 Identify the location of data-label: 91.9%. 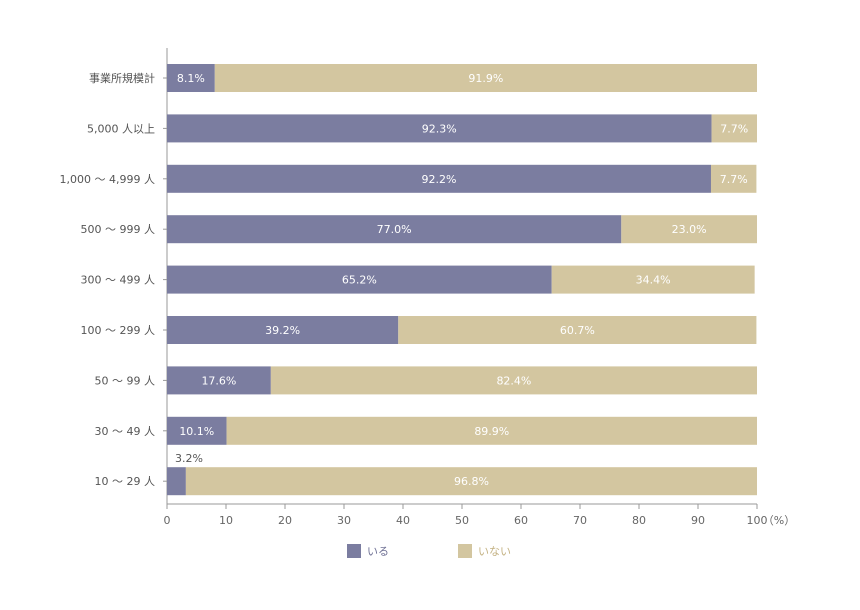
(485, 78).